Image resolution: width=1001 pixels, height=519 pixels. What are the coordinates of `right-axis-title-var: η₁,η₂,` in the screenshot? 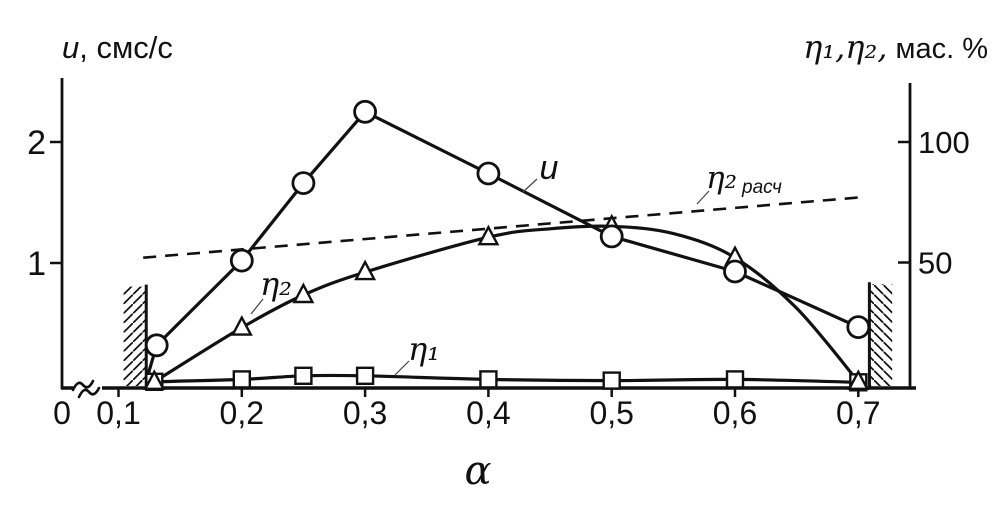 It's located at (845, 47).